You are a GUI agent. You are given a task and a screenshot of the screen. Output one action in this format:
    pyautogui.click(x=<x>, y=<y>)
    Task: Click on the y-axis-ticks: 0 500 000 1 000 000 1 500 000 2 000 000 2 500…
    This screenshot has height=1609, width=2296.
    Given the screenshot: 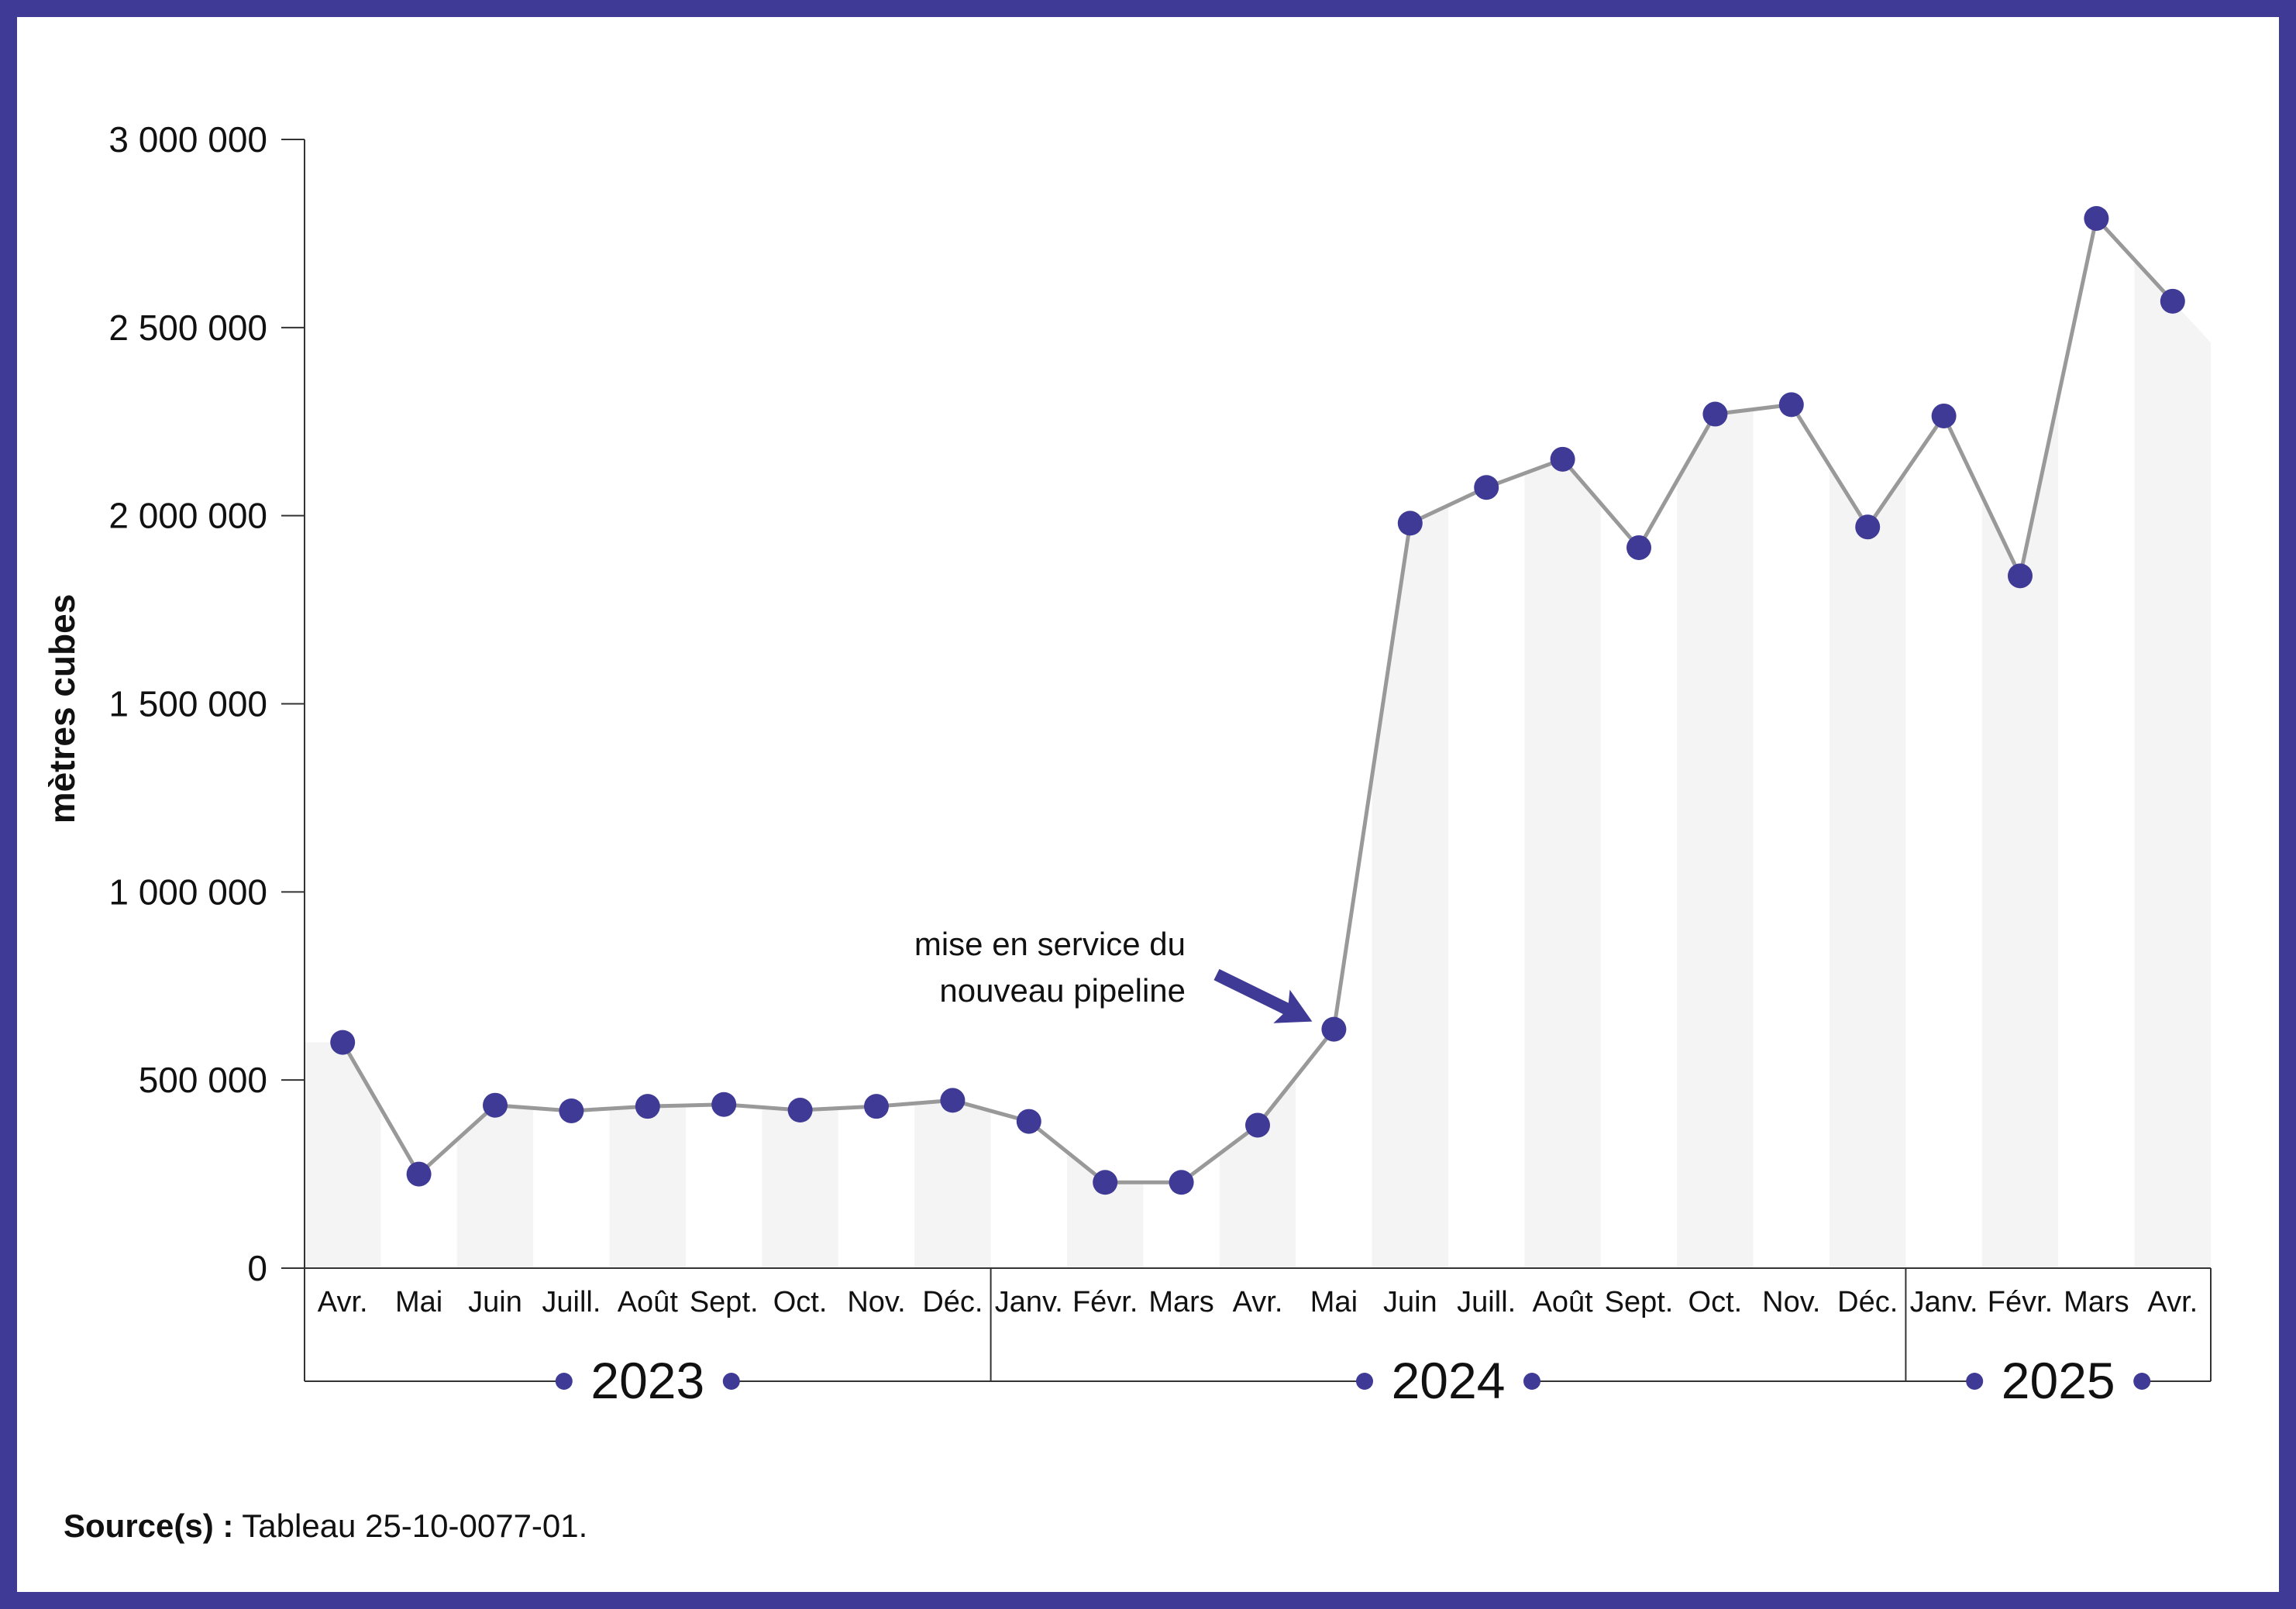 What is the action you would take?
    pyautogui.click(x=207, y=703)
    